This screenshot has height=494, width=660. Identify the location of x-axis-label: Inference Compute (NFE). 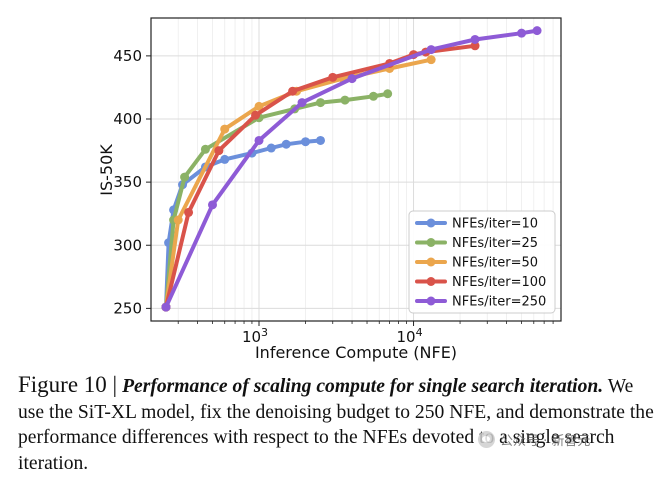
(356, 352).